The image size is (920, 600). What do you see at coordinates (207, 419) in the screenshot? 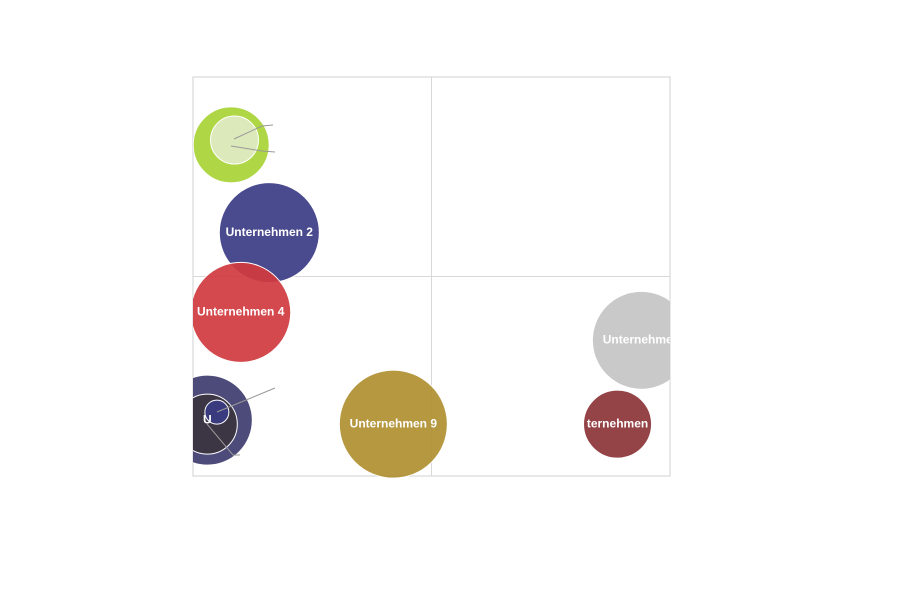
I see `bubble-label: U` at bounding box center [207, 419].